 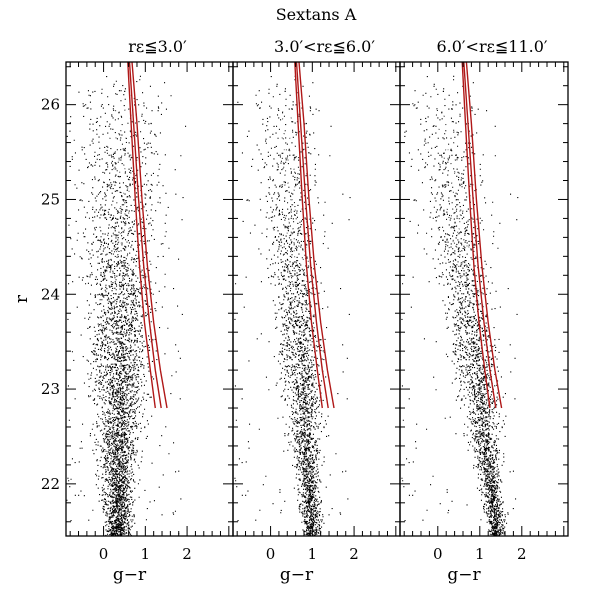 I want to click on y-tick-label: 24, so click(x=50, y=294).